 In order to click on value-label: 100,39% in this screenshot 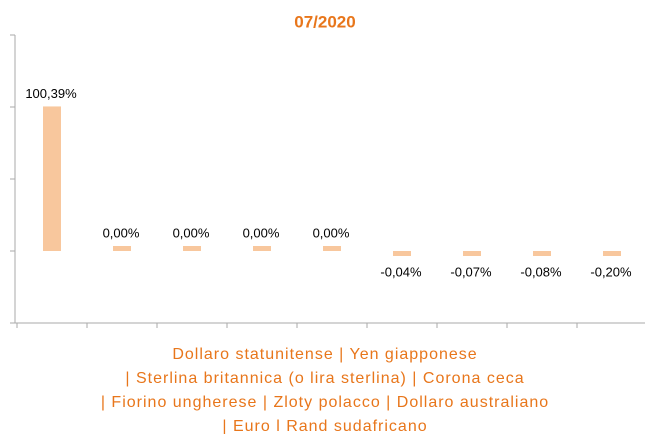, I will do `click(51, 93)`.